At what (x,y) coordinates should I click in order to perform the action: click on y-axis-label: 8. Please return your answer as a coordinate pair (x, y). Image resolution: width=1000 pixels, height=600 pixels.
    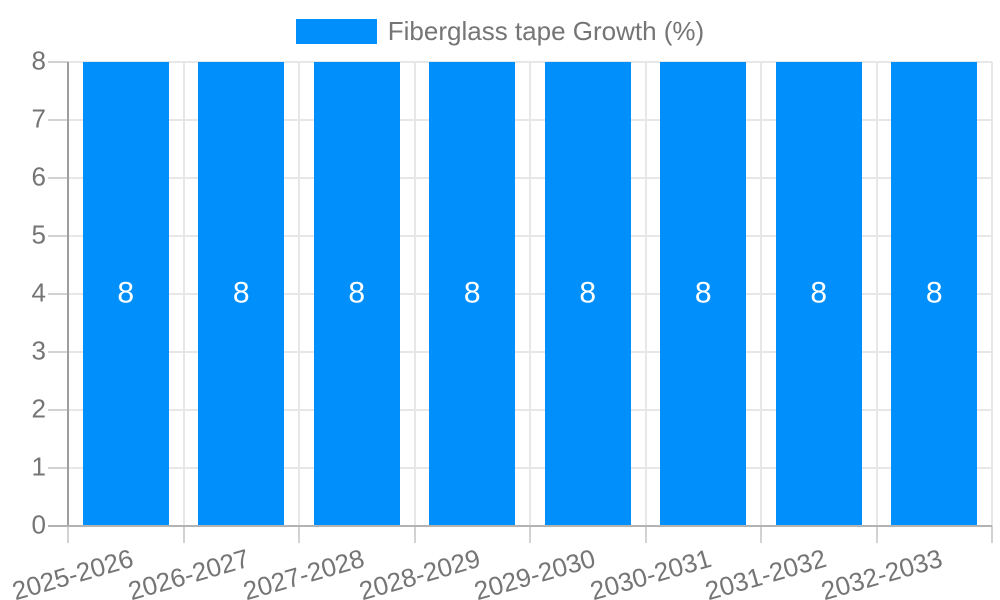
    Looking at the image, I should click on (38, 60).